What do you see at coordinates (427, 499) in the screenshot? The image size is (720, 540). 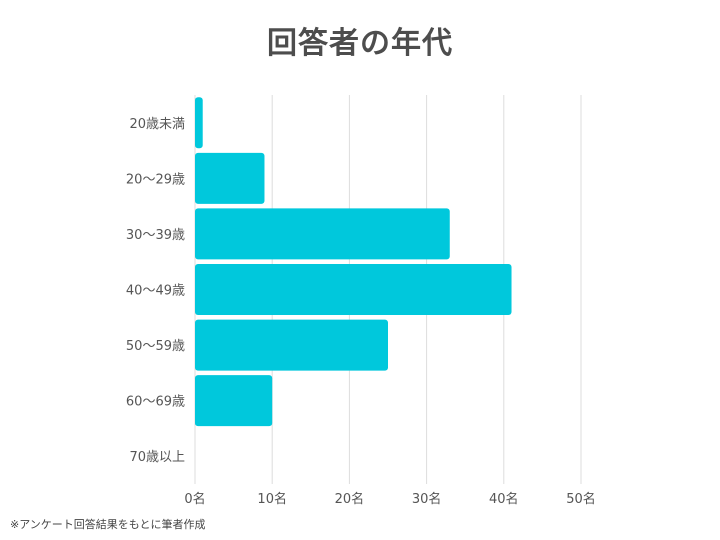 I see `x-tick-label: 30名` at bounding box center [427, 499].